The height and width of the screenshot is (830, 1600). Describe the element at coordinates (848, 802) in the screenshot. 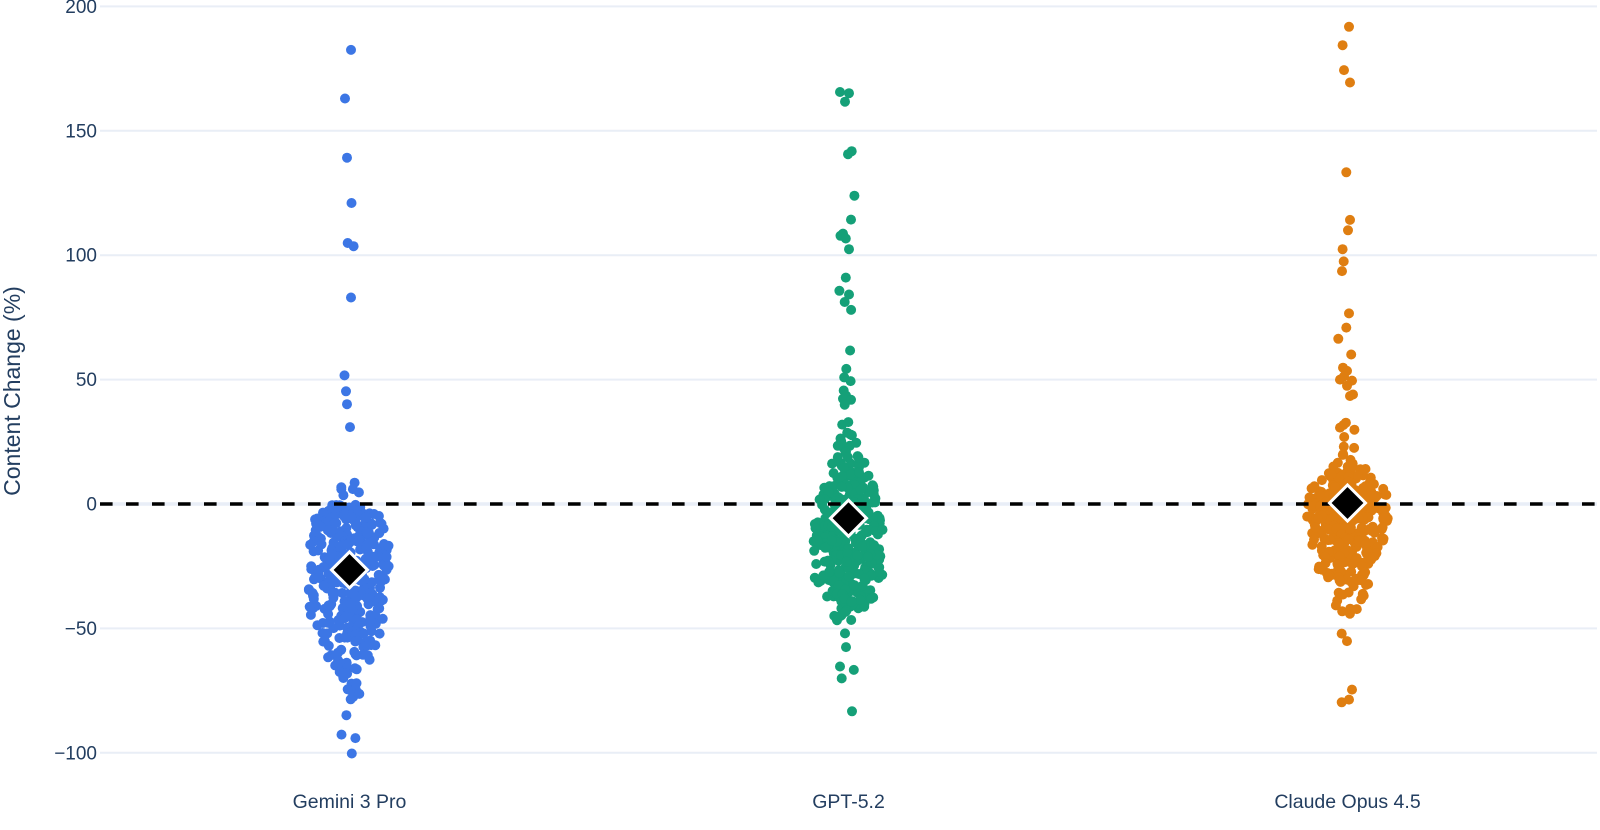

I see `svg-text: GPT-5.2` at that location.